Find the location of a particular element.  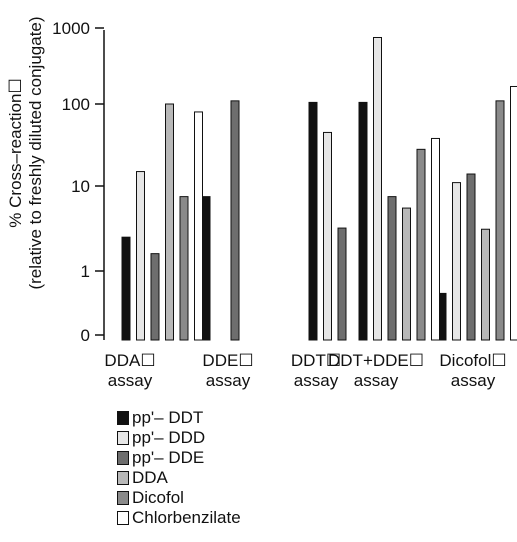

legend-item: pp'– DDD is located at coordinates (179, 438).